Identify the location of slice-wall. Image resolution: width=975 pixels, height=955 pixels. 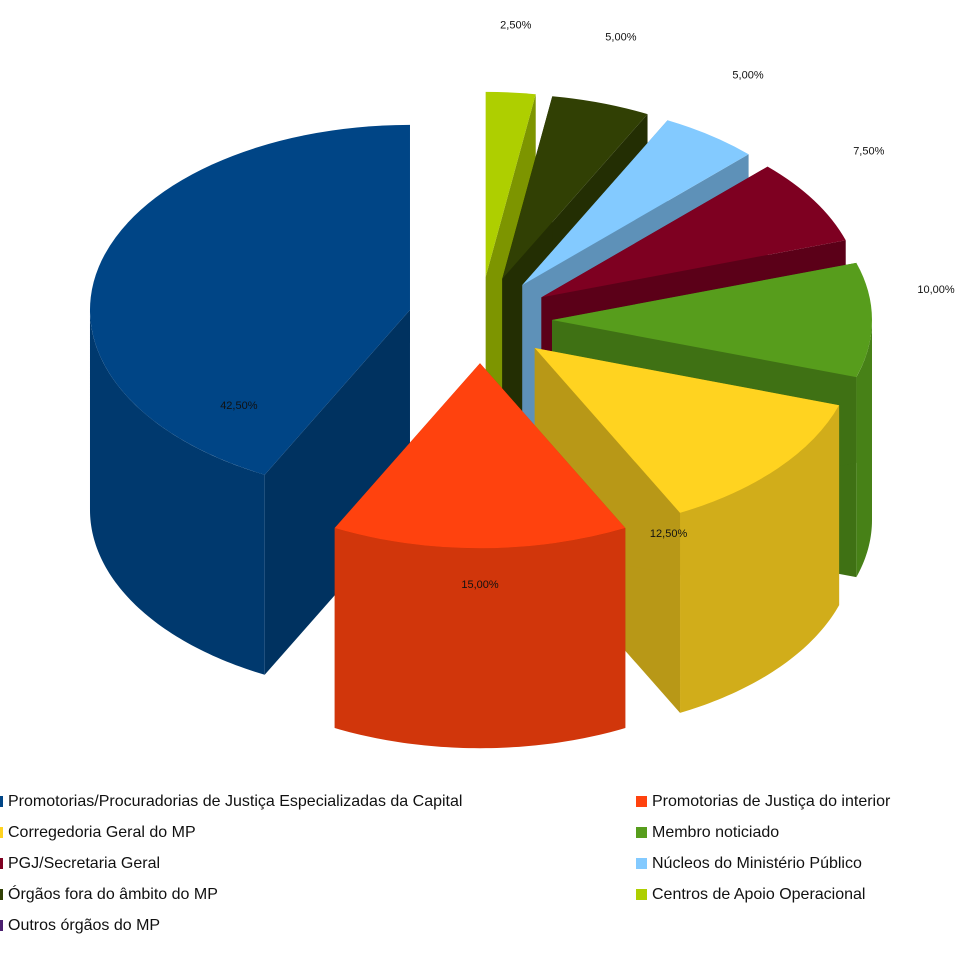
(337, 492).